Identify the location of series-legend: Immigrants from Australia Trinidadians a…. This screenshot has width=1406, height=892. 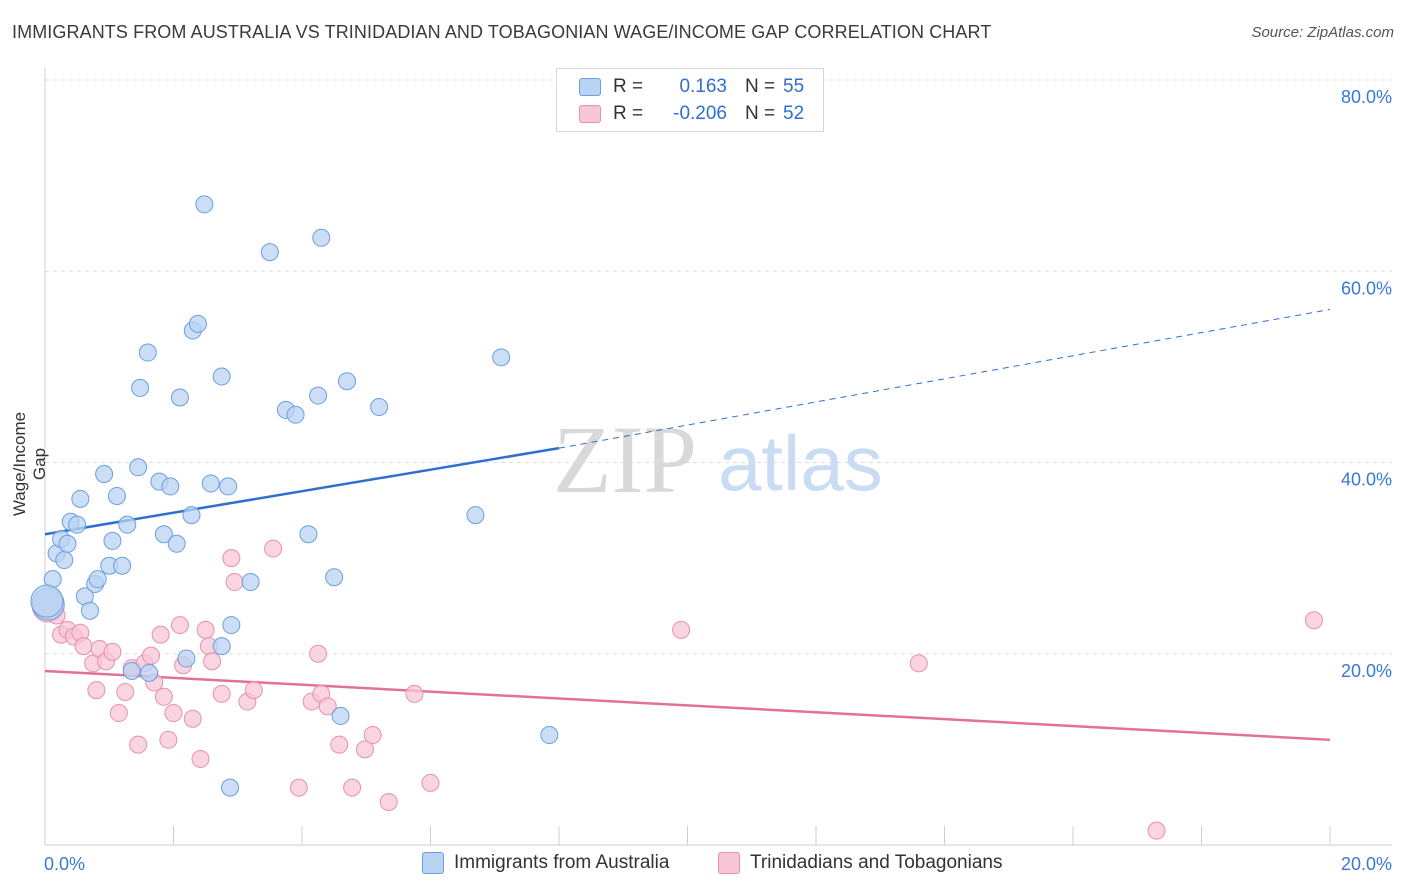
(703, 865).